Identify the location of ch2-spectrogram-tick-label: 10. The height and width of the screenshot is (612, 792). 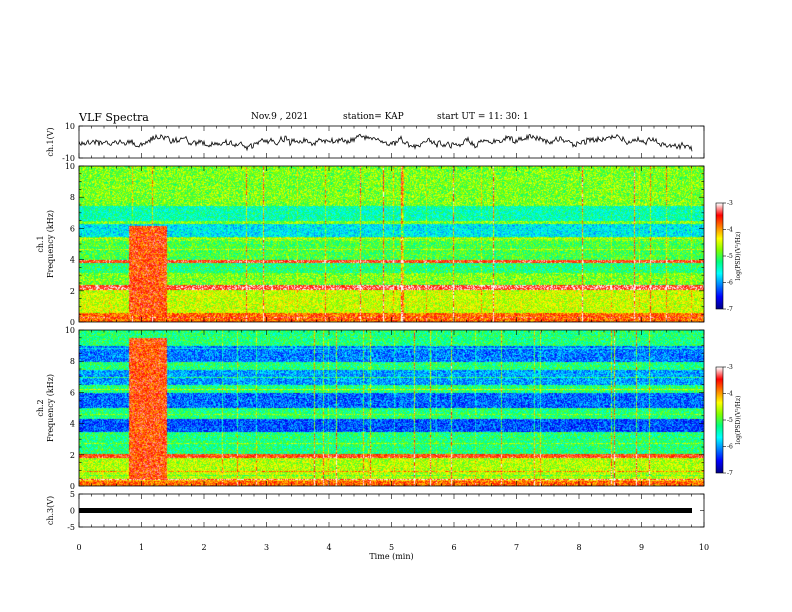
(70, 330).